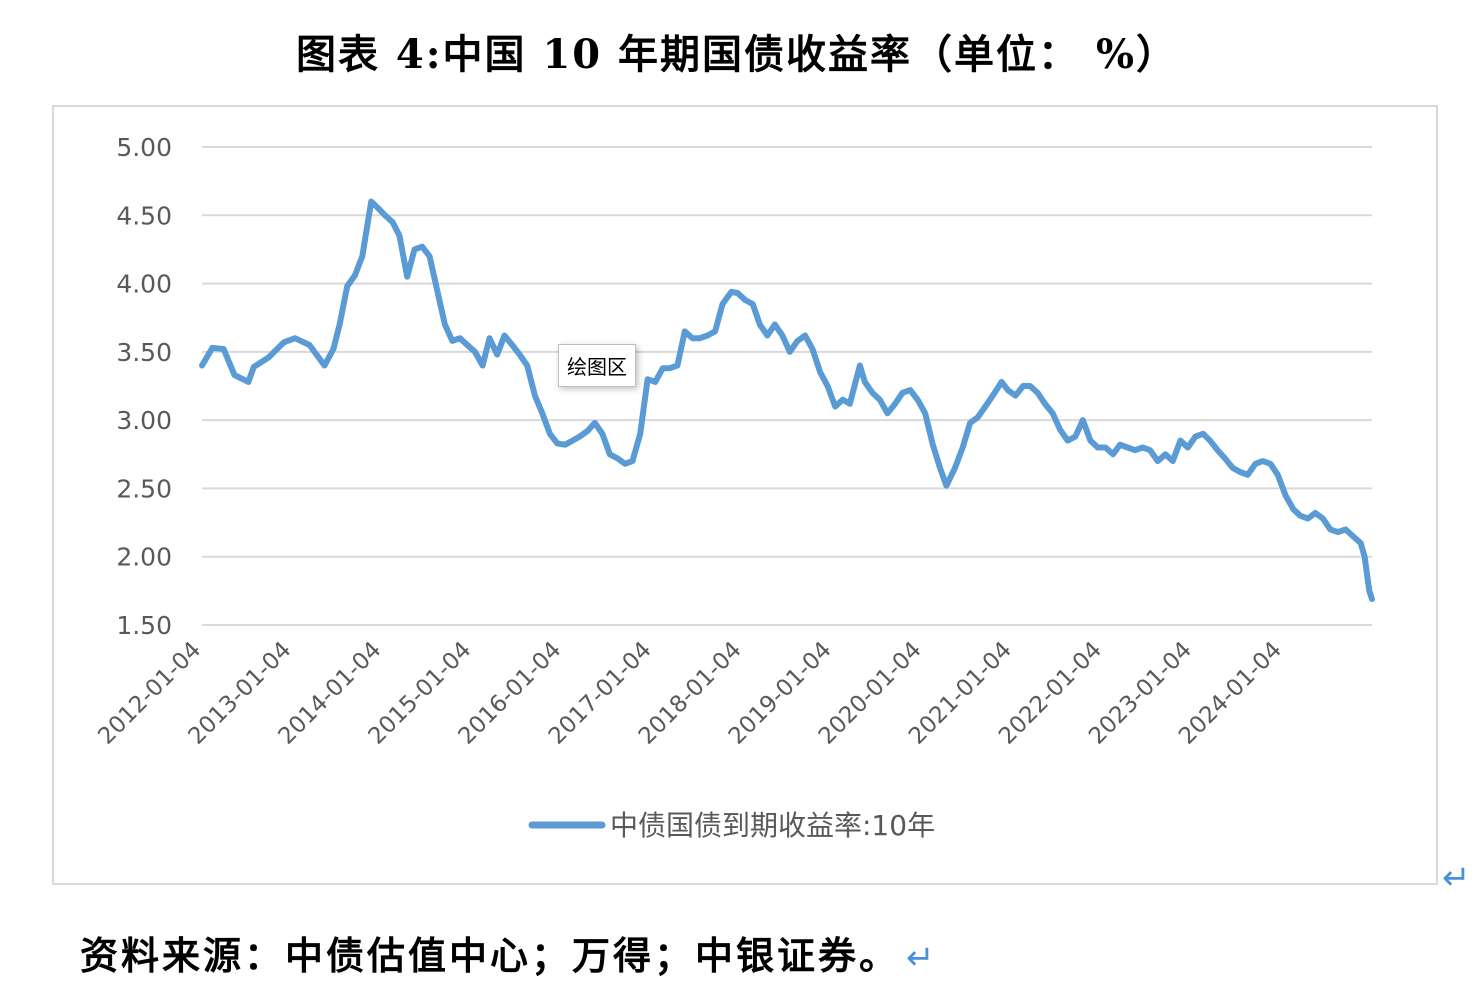 The width and height of the screenshot is (1474, 1002). What do you see at coordinates (490, 955) in the screenshot?
I see `source-text: 资料来源：中债估值中心；万得；中银证券。` at bounding box center [490, 955].